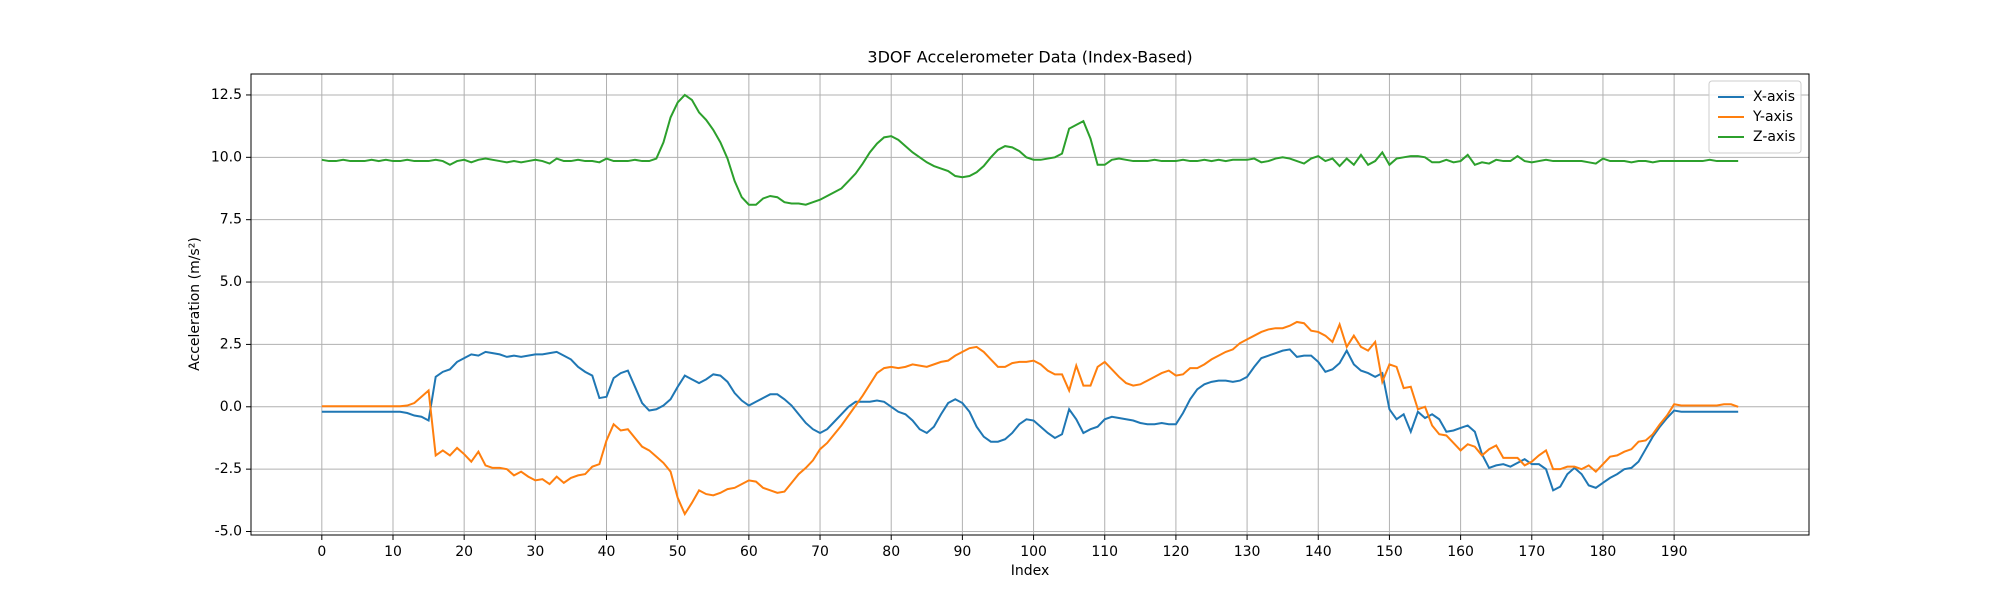 The height and width of the screenshot is (600, 2000). What do you see at coordinates (1772, 117) in the screenshot?
I see `legend-label: Y-axis` at bounding box center [1772, 117].